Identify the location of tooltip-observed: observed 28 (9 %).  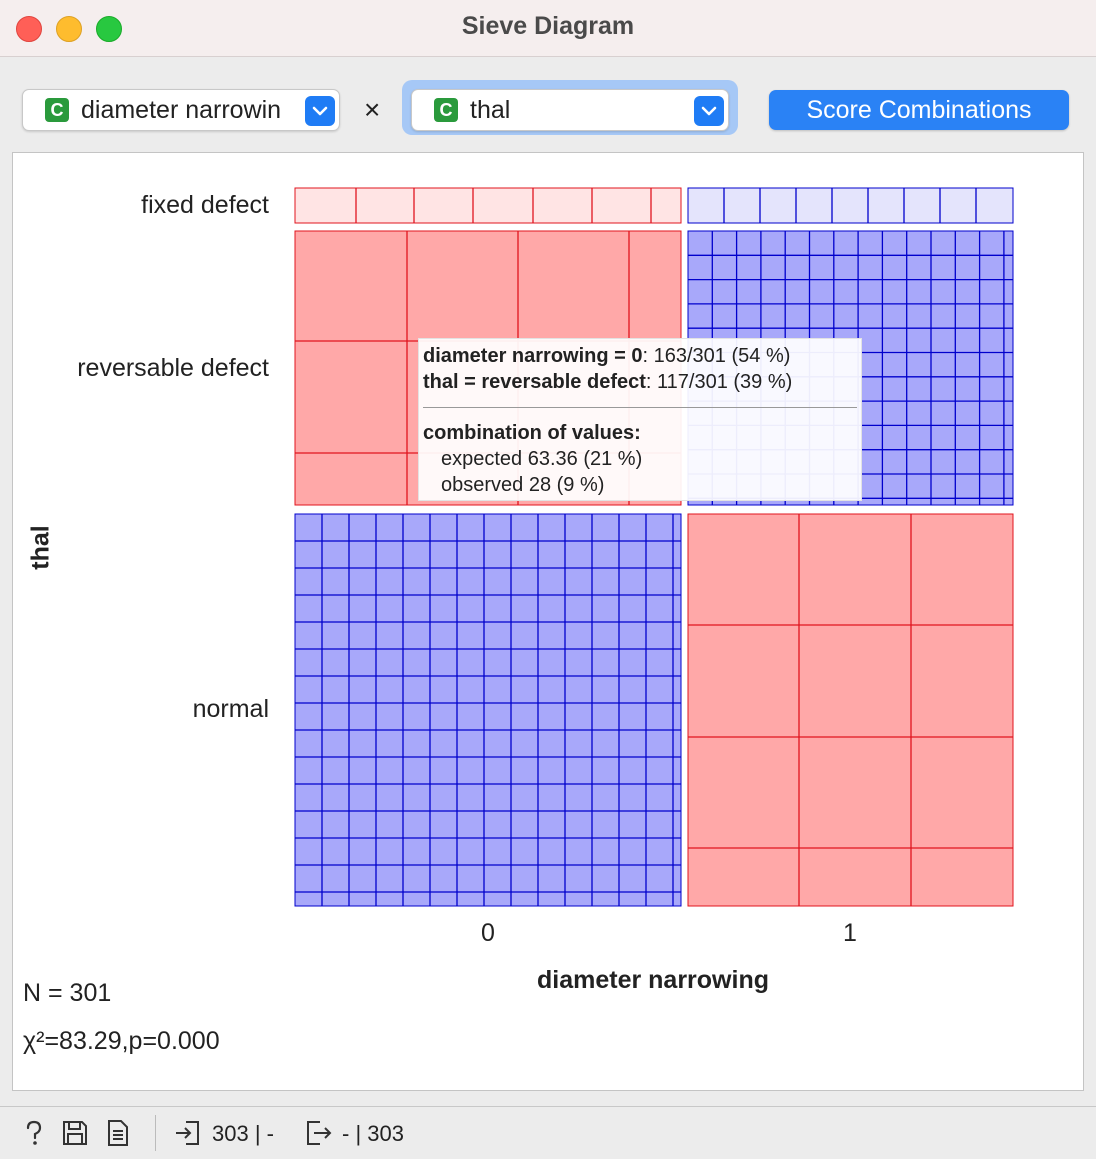
(523, 485).